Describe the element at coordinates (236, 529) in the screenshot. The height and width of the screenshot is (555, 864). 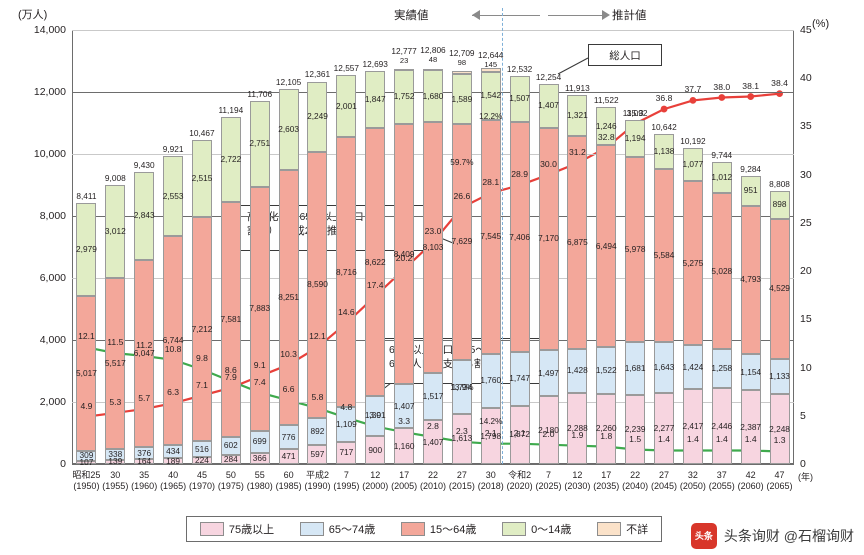
I see `legend-item: 75歳以上` at that location.